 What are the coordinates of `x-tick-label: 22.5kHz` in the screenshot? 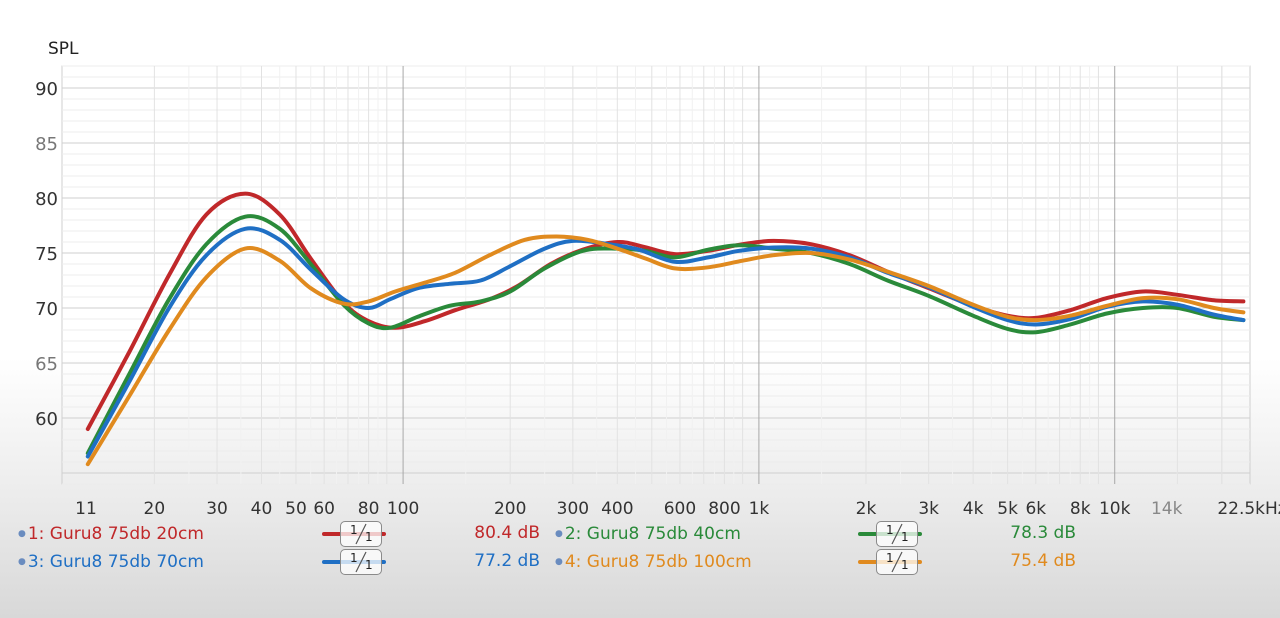 It's located at (1248, 509).